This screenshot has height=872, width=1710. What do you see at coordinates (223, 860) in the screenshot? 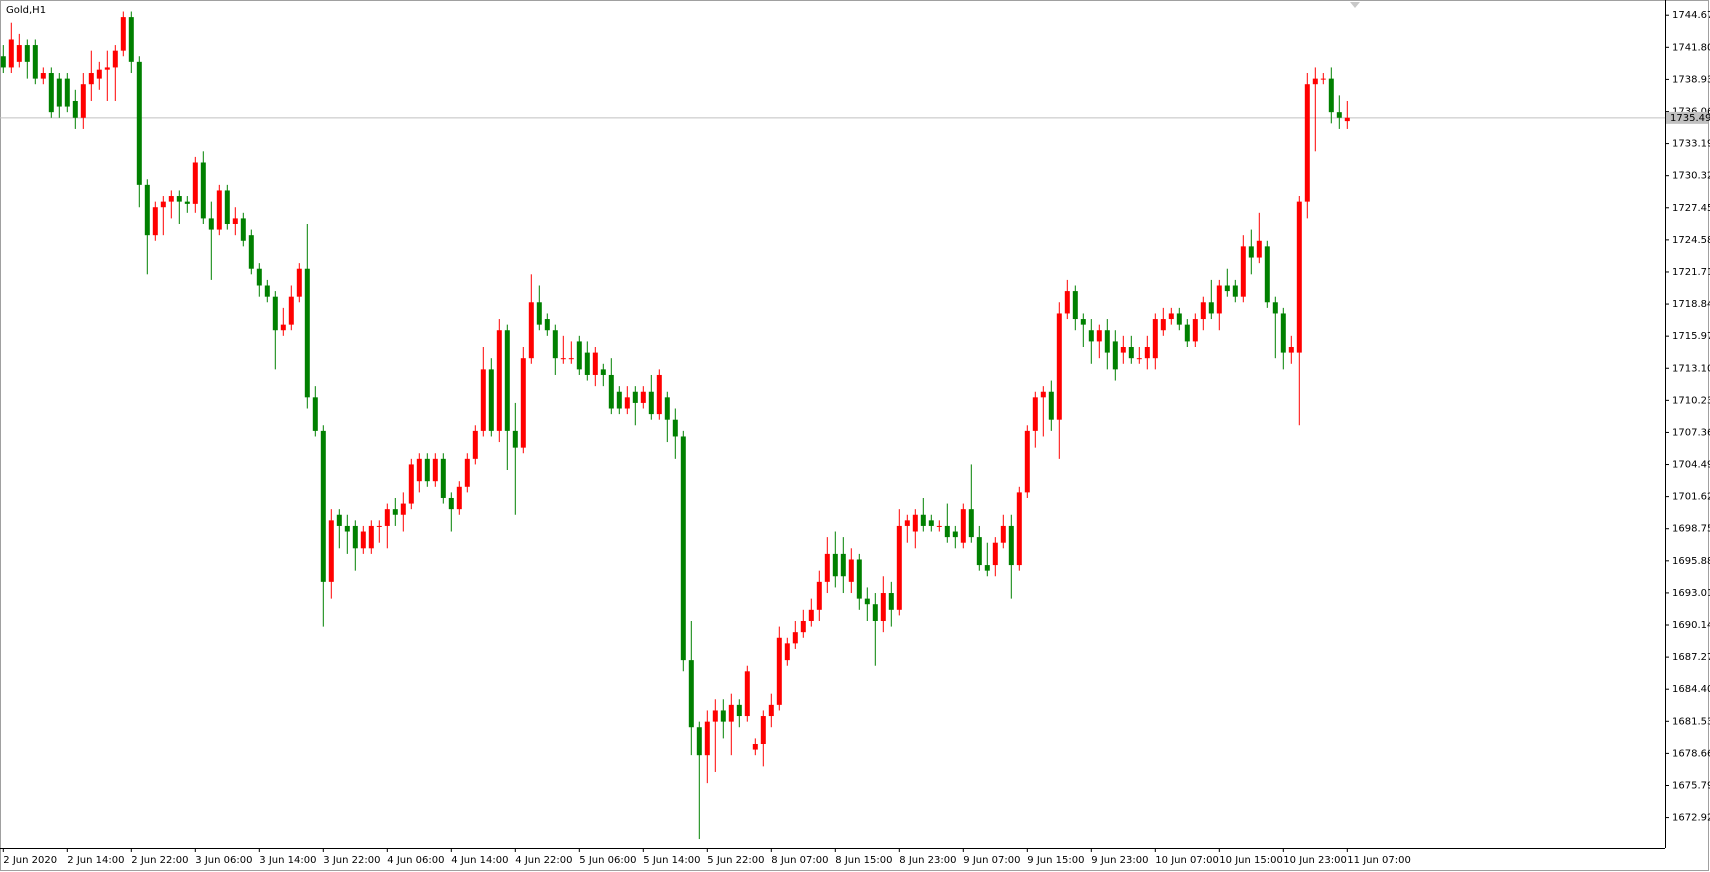
I see `x-tick-label: 3 Jun 06:00` at bounding box center [223, 860].